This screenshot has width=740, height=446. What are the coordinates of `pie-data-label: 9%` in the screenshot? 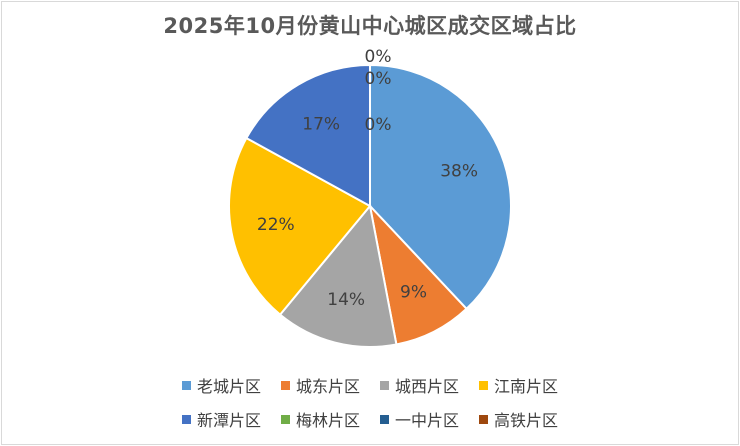 It's located at (413, 292).